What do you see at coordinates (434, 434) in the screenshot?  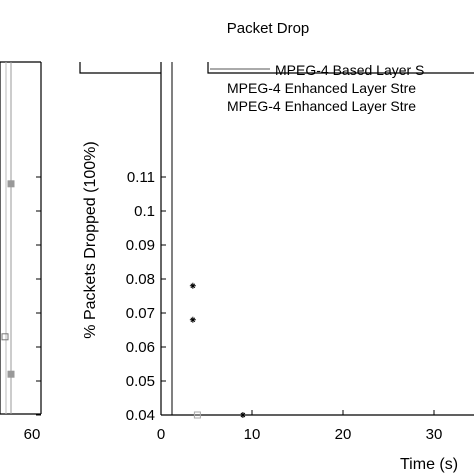 I see `x-tick-label: 30` at bounding box center [434, 434].